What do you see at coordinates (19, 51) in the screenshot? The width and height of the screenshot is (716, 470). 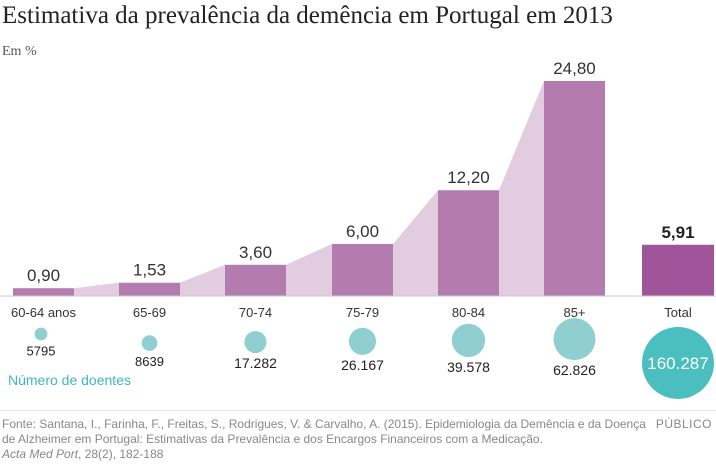 I see `y-axis-unit: Em %` at bounding box center [19, 51].